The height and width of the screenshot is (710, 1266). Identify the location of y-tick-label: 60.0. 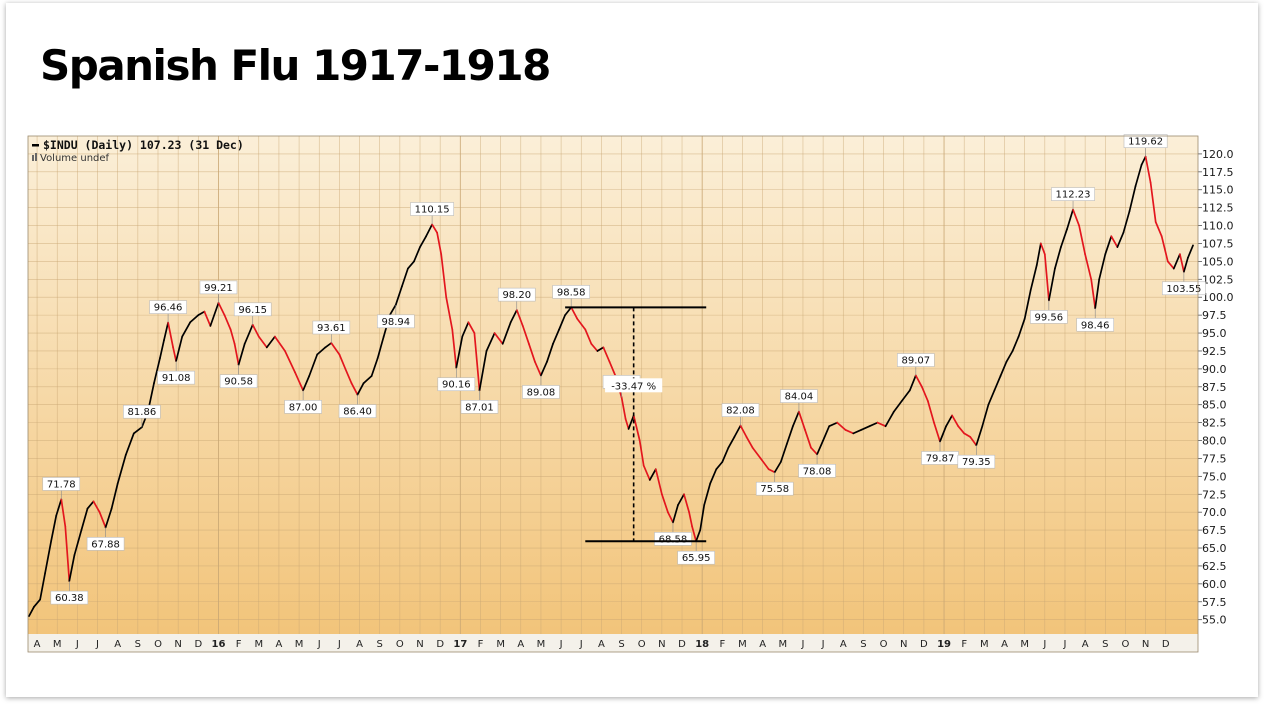
(1214, 584).